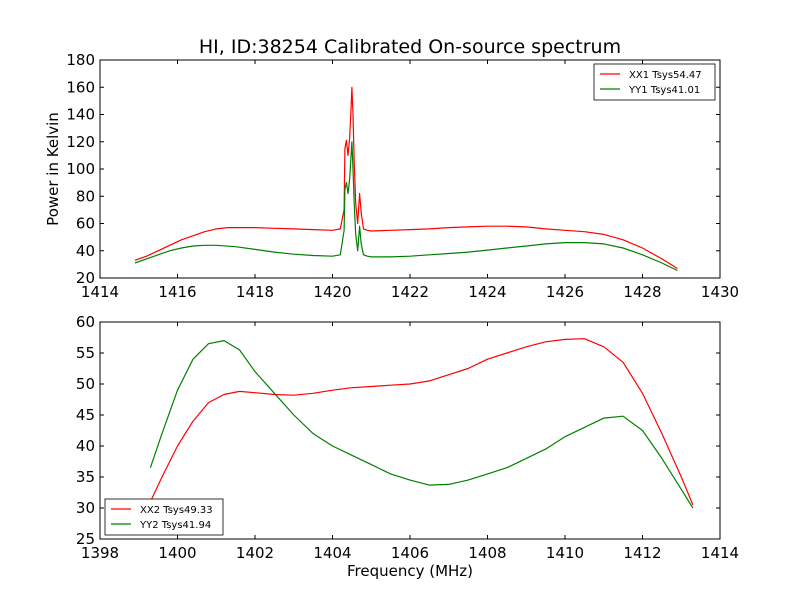 This screenshot has height=604, width=800. What do you see at coordinates (332, 292) in the screenshot?
I see `x-tick-label: 1420` at bounding box center [332, 292].